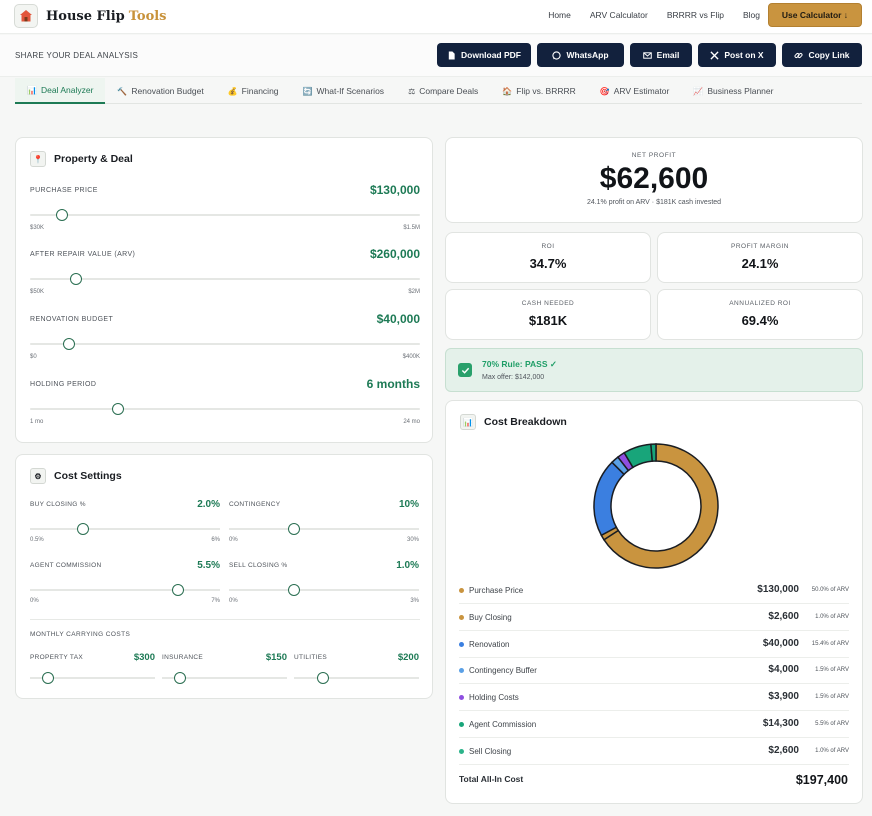  What do you see at coordinates (38, 476) in the screenshot?
I see `gear-icon: ⚙` at bounding box center [38, 476].